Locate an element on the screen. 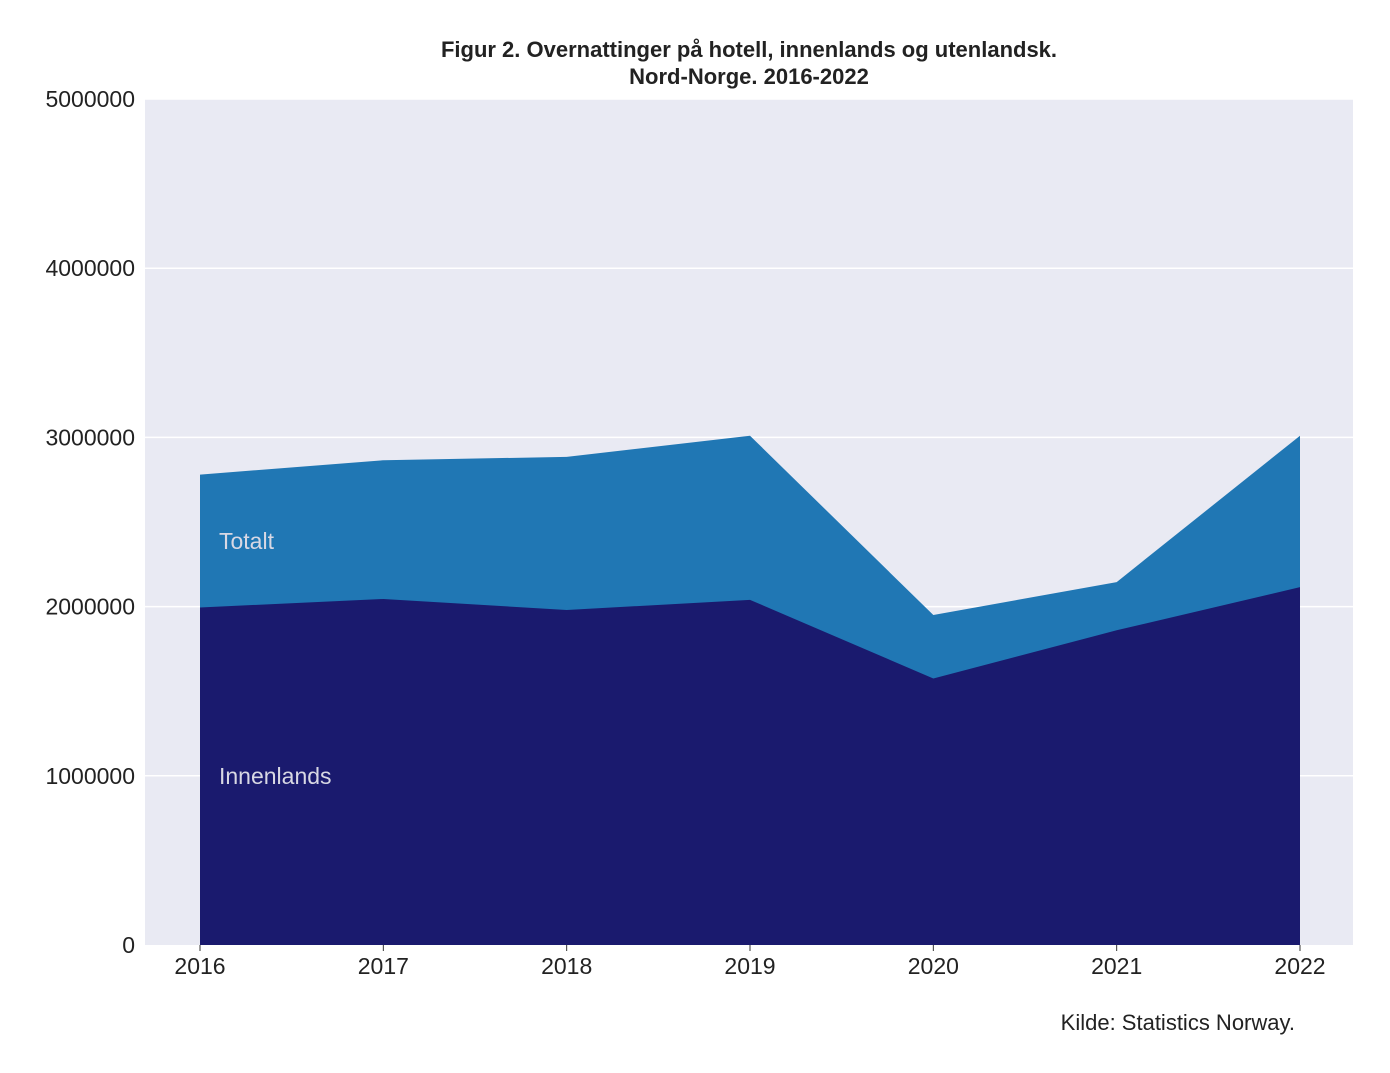 Image resolution: width=1390 pixels, height=1073 pixels. source-note: Kilde: Statistics Norway. is located at coordinates (1177, 1022).